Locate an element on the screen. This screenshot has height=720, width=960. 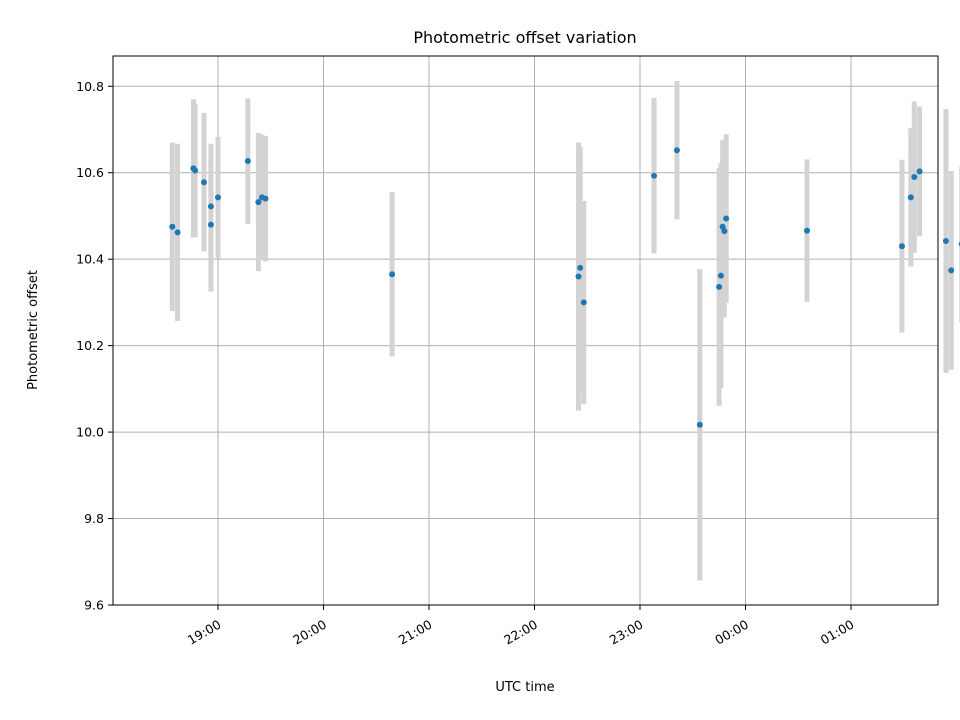
y-tick-label: 10.0 is located at coordinates (90, 432).